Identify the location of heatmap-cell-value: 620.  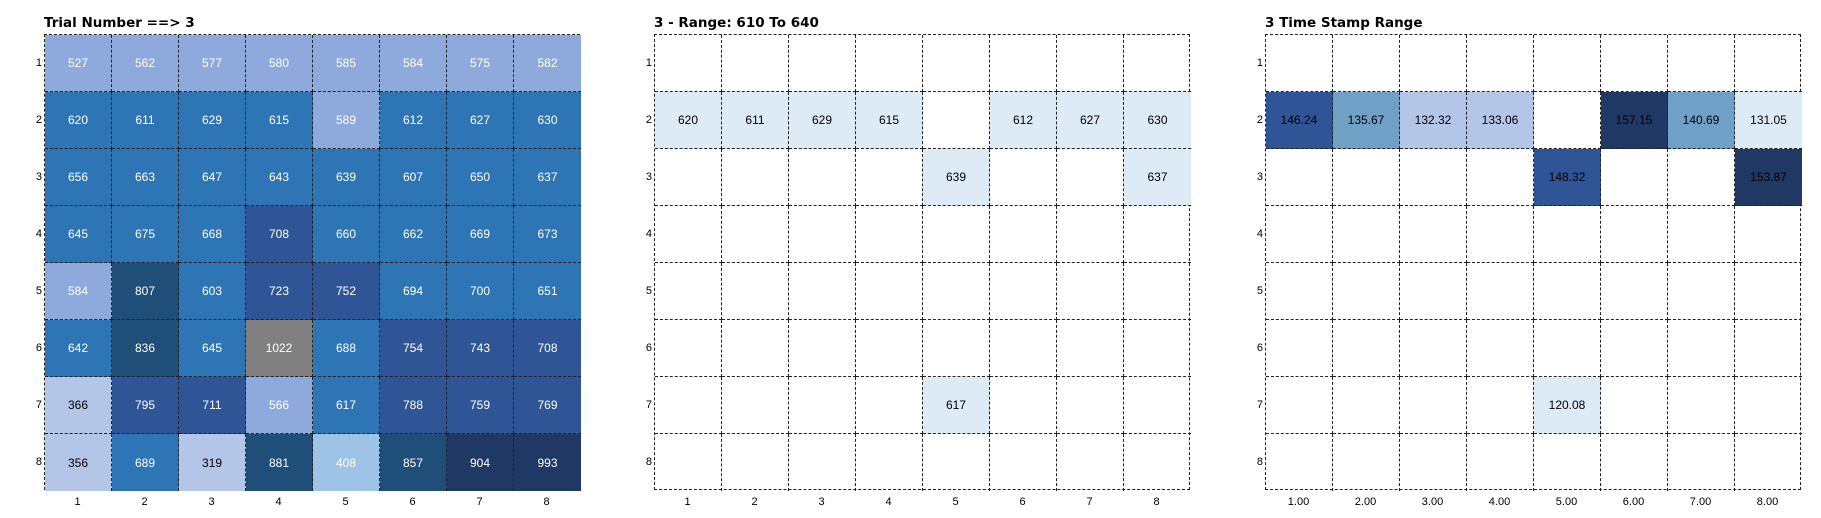
(688, 120).